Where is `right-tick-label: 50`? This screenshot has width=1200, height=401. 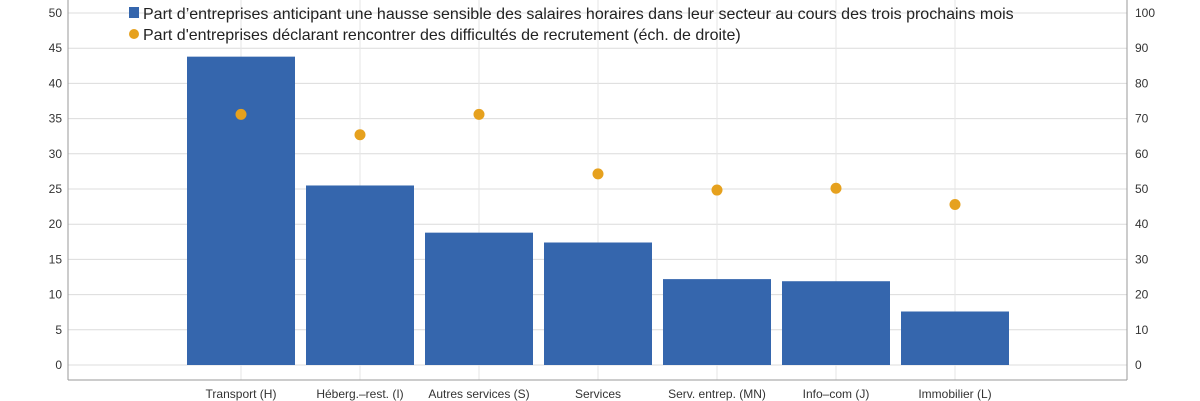
right-tick-label: 50 is located at coordinates (1142, 189).